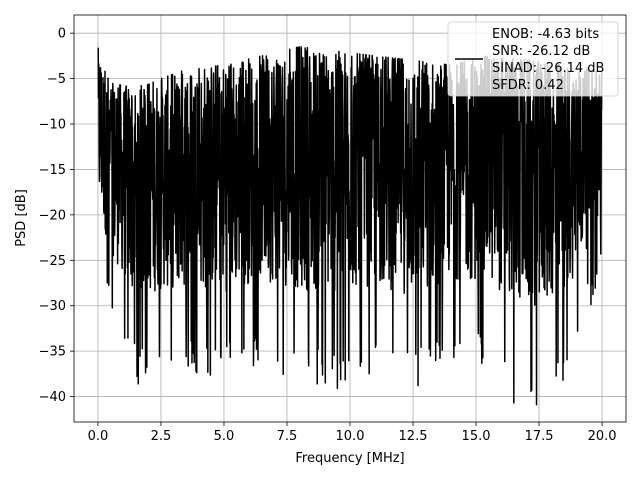  Describe the element at coordinates (548, 68) in the screenshot. I see `legend-line-sinad: SINAD: -26.14 dB` at that location.